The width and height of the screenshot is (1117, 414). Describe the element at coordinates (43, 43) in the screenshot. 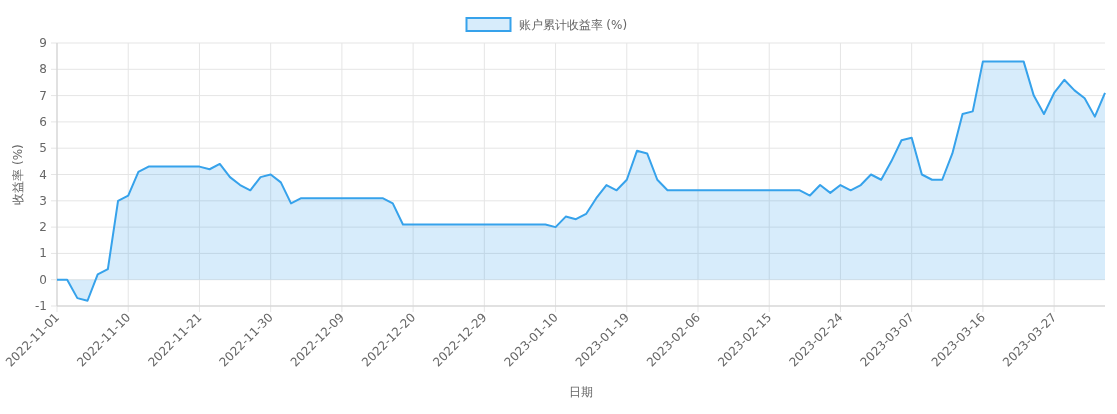

I see `y-tick-label: 9` at that location.